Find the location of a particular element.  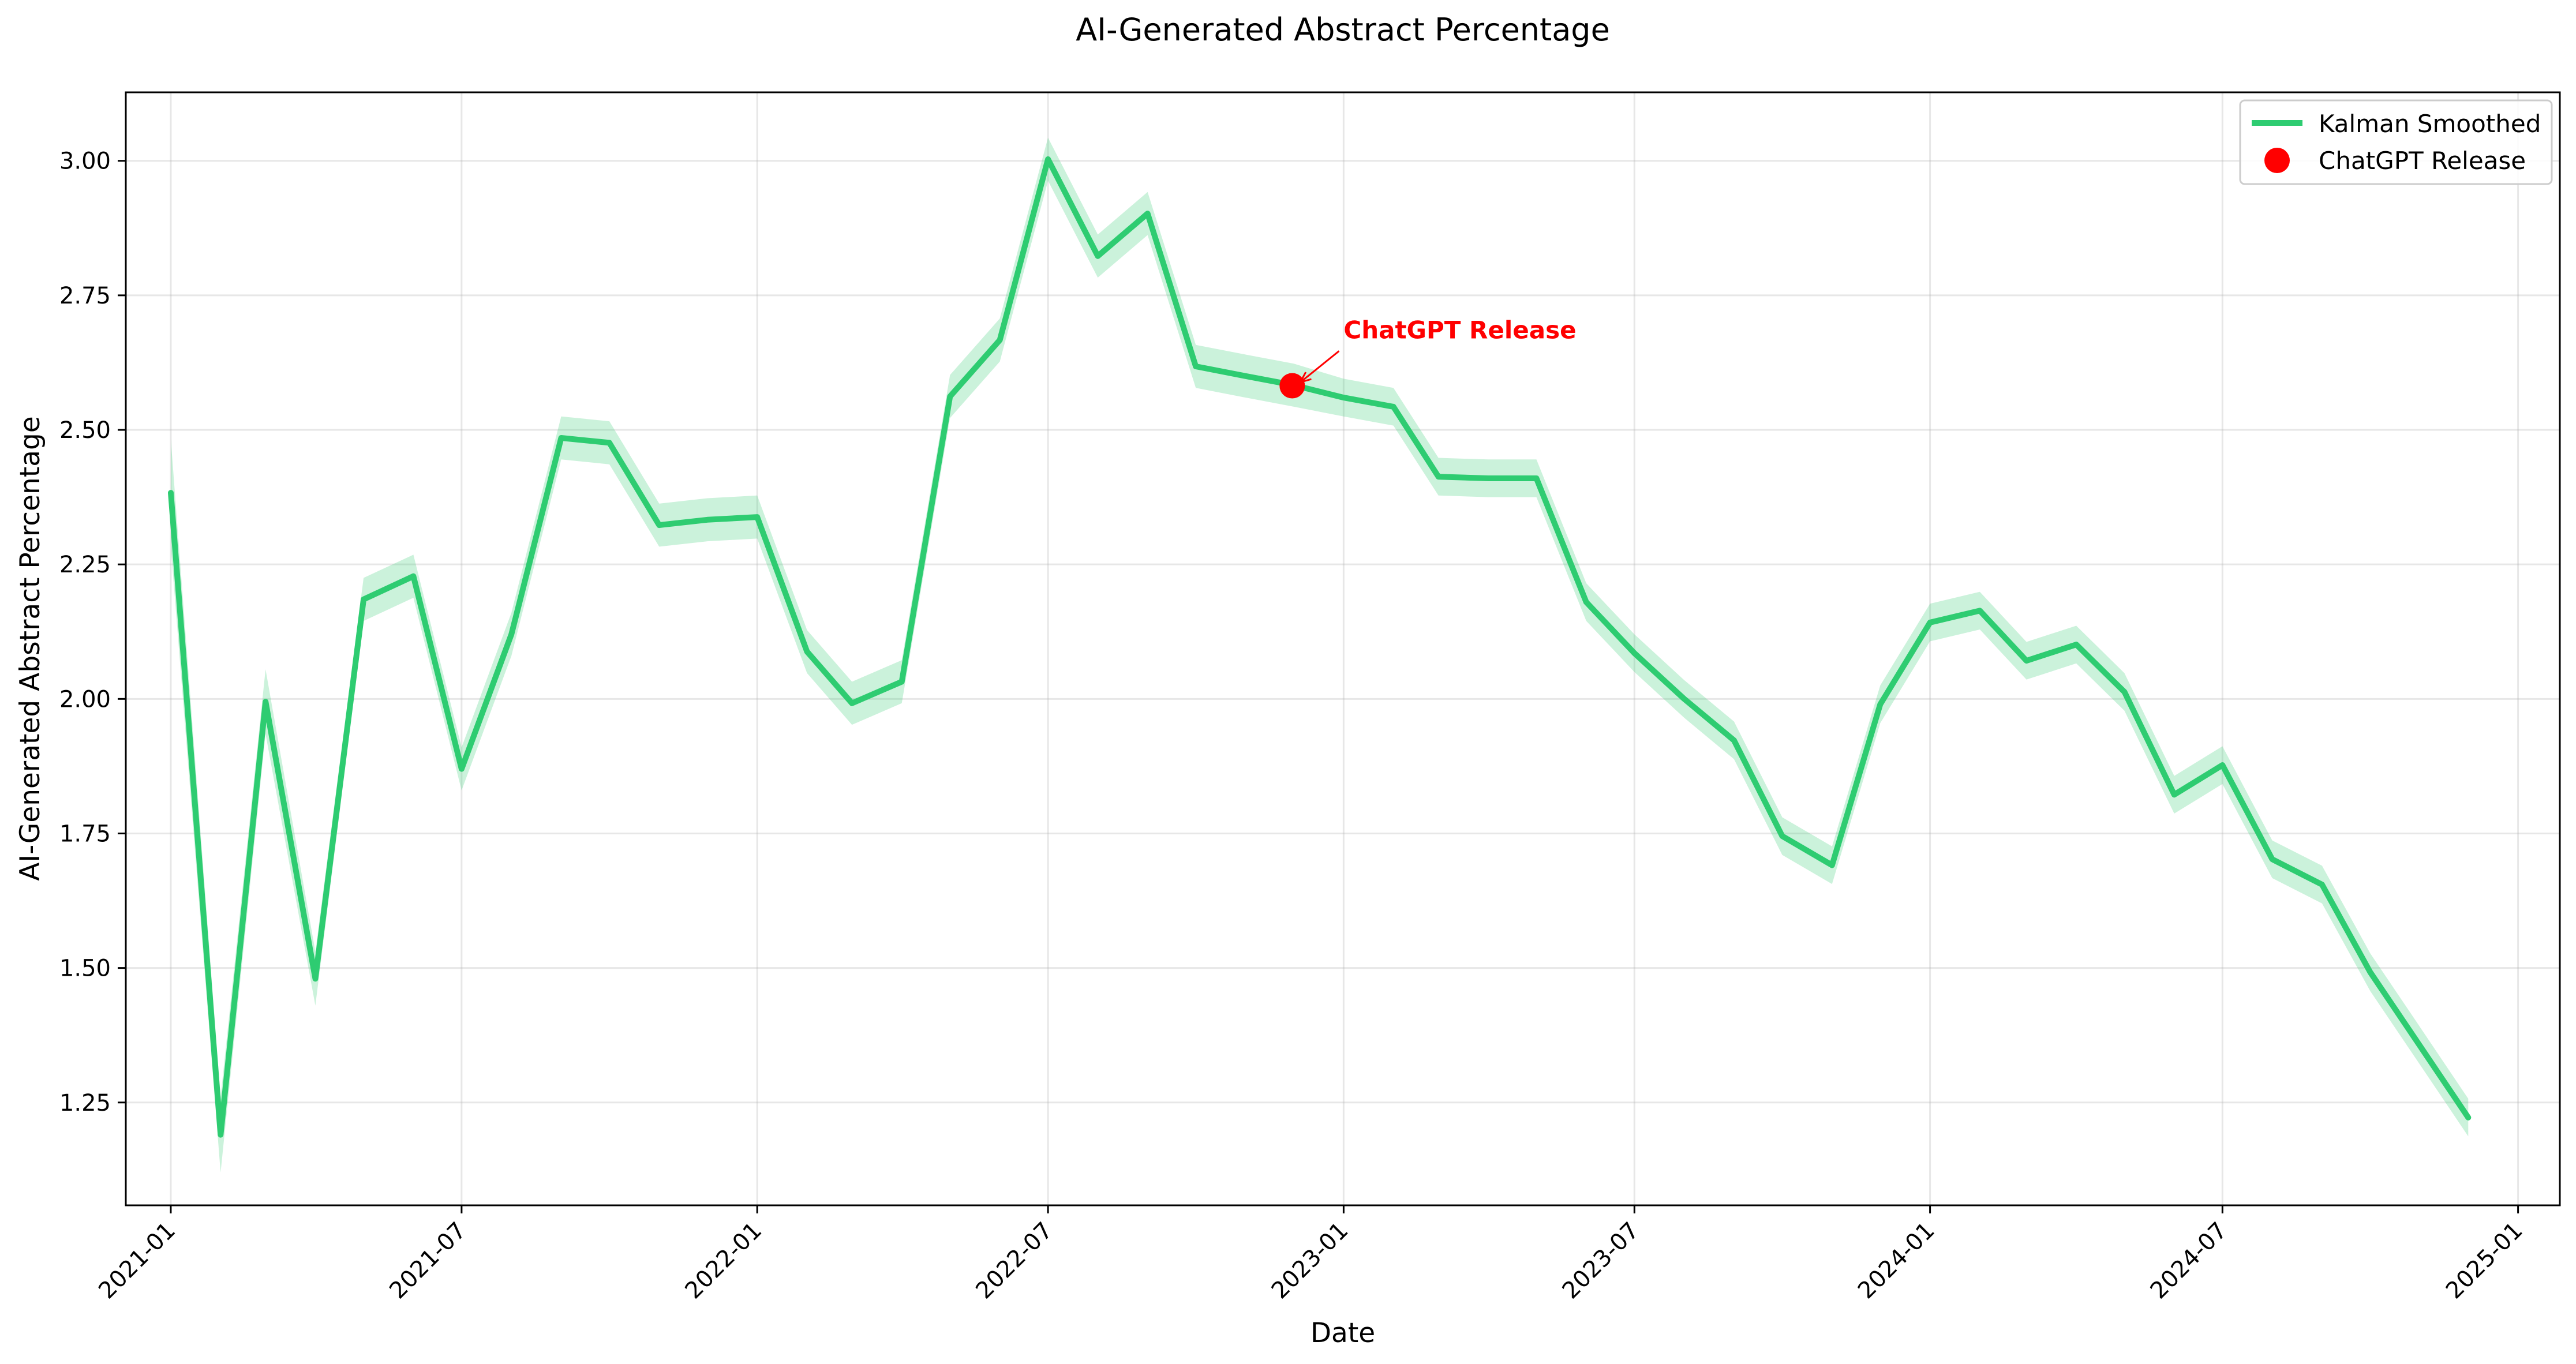

y-tick-label: 2.00 is located at coordinates (85, 699).